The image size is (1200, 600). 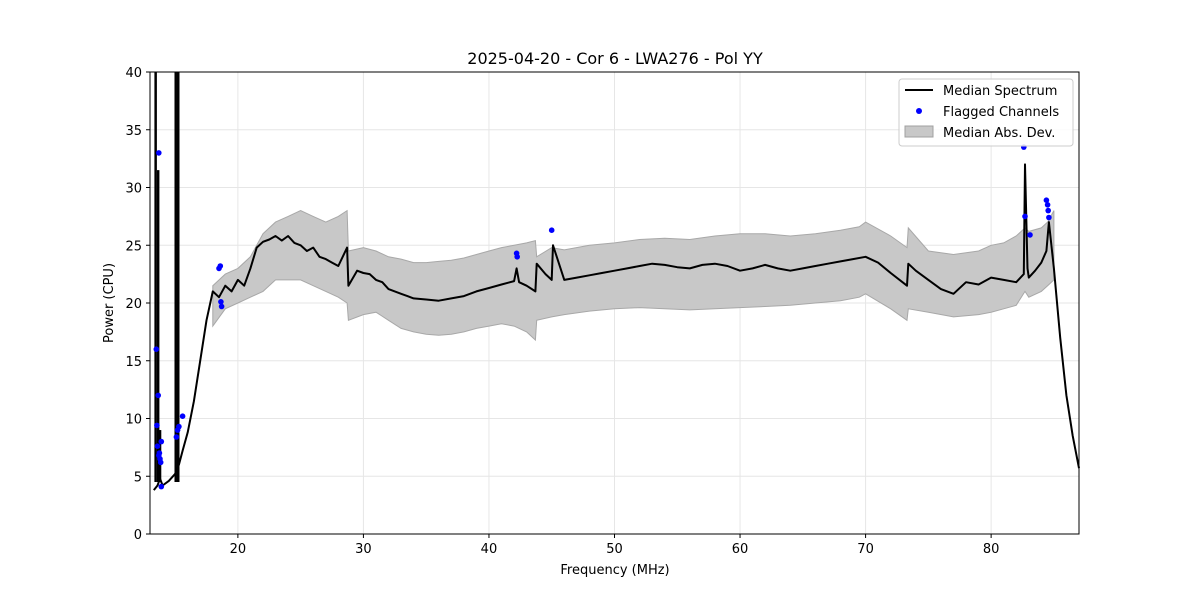 What do you see at coordinates (109, 303) in the screenshot?
I see `y-axis-label: Power (CPU)` at bounding box center [109, 303].